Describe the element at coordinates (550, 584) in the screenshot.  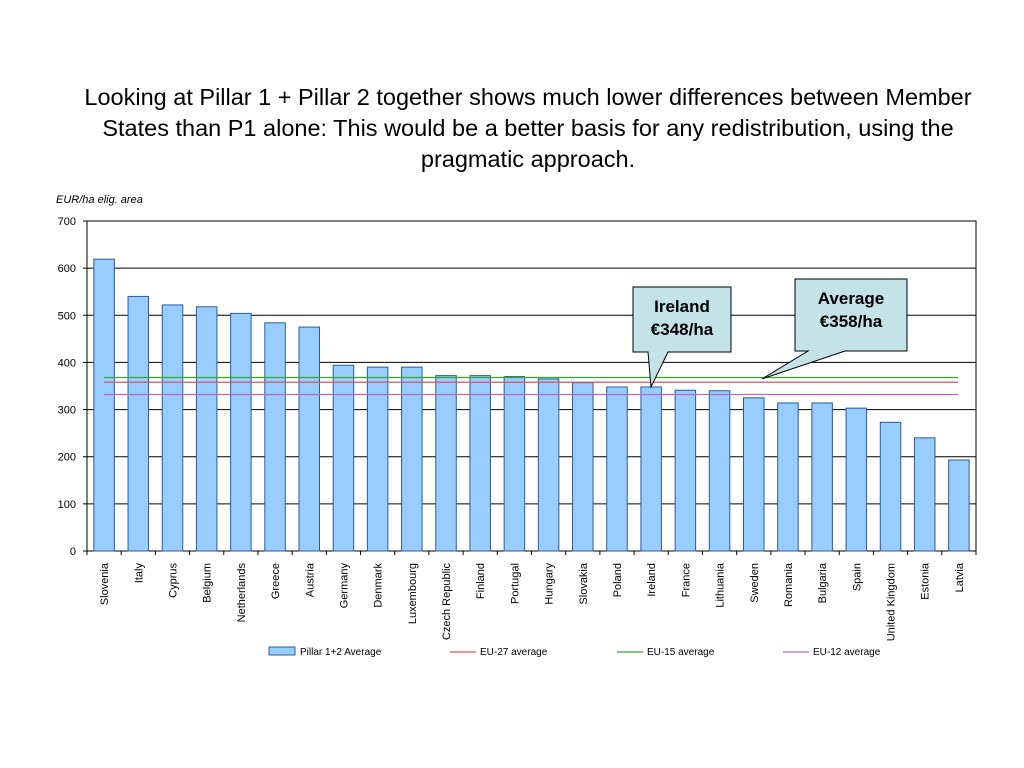
I see `x-tick-label: Hungary` at that location.